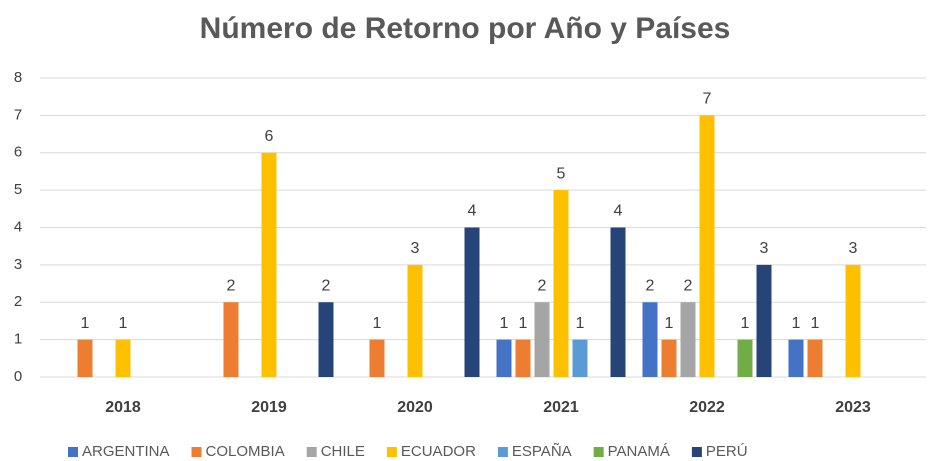 This screenshot has height=461, width=930. What do you see at coordinates (269, 407) in the screenshot?
I see `x-tick-label: 2019` at bounding box center [269, 407].